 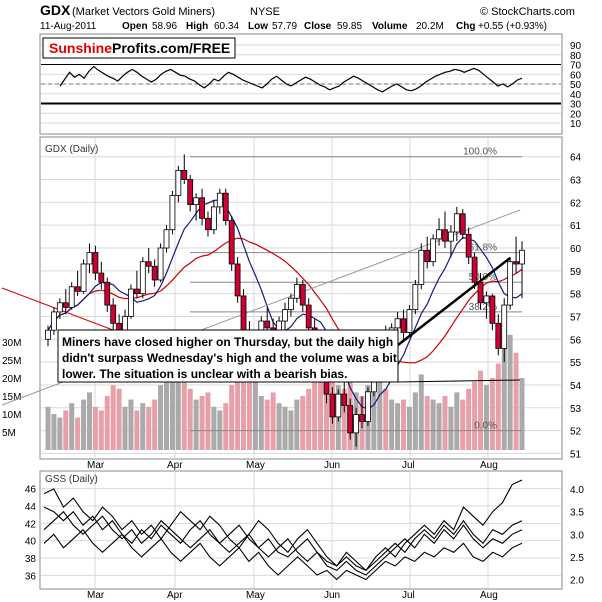 I want to click on rsi-tick-label: 70, so click(x=576, y=66).